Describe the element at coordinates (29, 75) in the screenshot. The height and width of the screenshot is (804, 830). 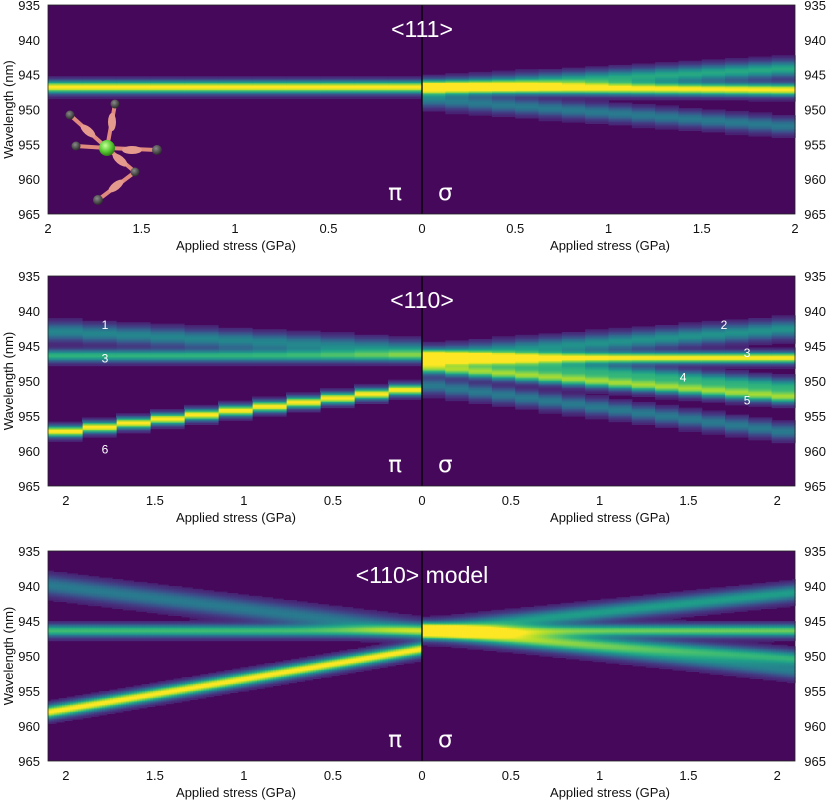
I see `y-tick-label: 945` at that location.